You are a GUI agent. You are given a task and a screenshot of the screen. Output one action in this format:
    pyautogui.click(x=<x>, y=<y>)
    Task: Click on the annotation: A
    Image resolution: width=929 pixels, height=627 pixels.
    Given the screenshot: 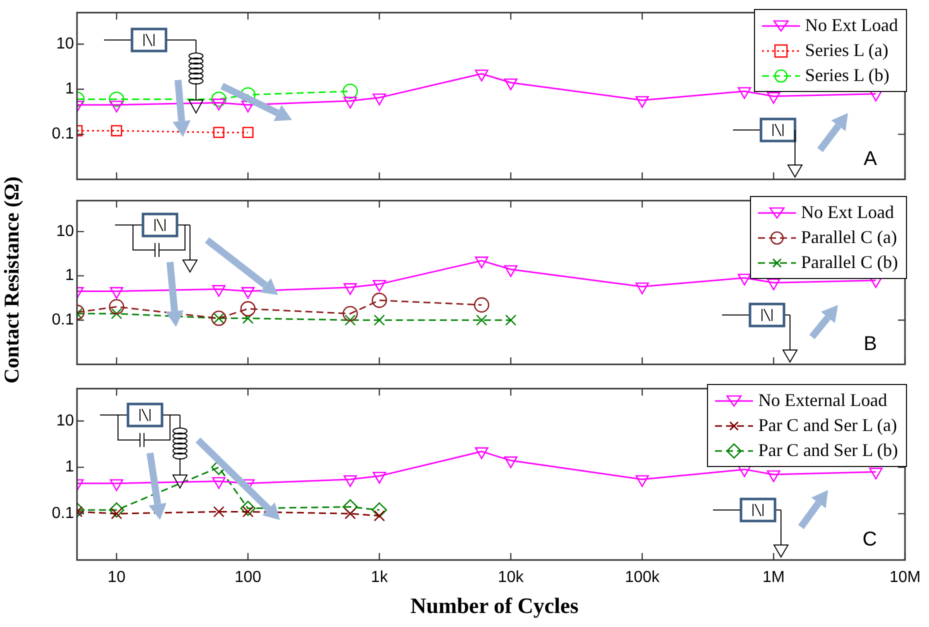 What is the action you would take?
    pyautogui.click(x=871, y=159)
    